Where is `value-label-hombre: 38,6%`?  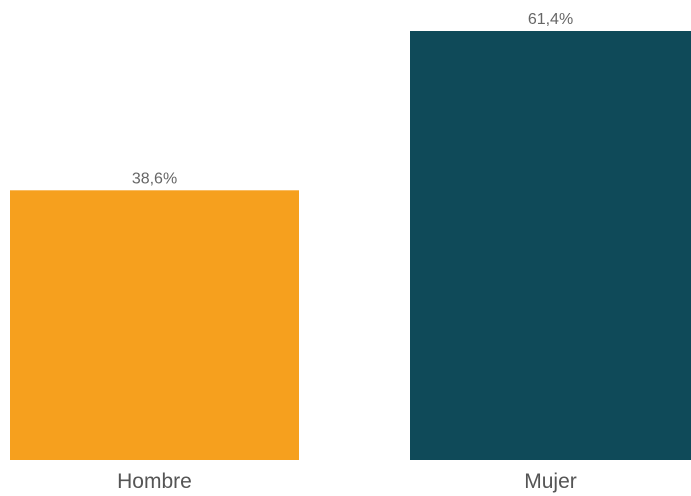
value-label-hombre: 38,6% is located at coordinates (154, 178).